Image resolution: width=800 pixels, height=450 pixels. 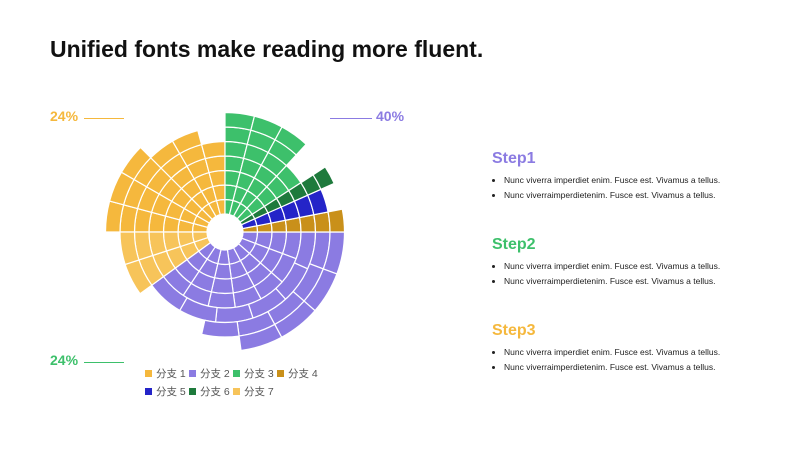 What do you see at coordinates (259, 391) in the screenshot?
I see `legend-label: 分支 7` at bounding box center [259, 391].